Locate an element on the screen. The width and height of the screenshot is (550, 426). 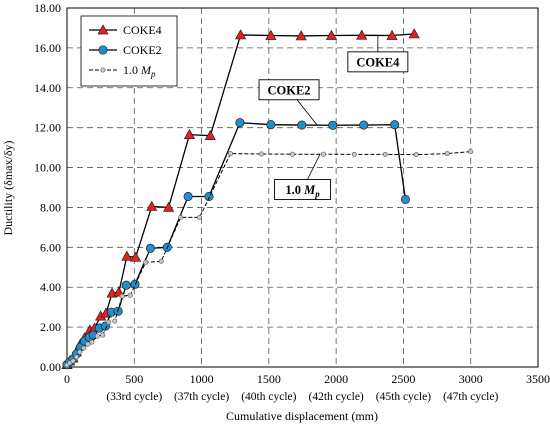
y-tick-label: 14.00 is located at coordinates (47, 88).